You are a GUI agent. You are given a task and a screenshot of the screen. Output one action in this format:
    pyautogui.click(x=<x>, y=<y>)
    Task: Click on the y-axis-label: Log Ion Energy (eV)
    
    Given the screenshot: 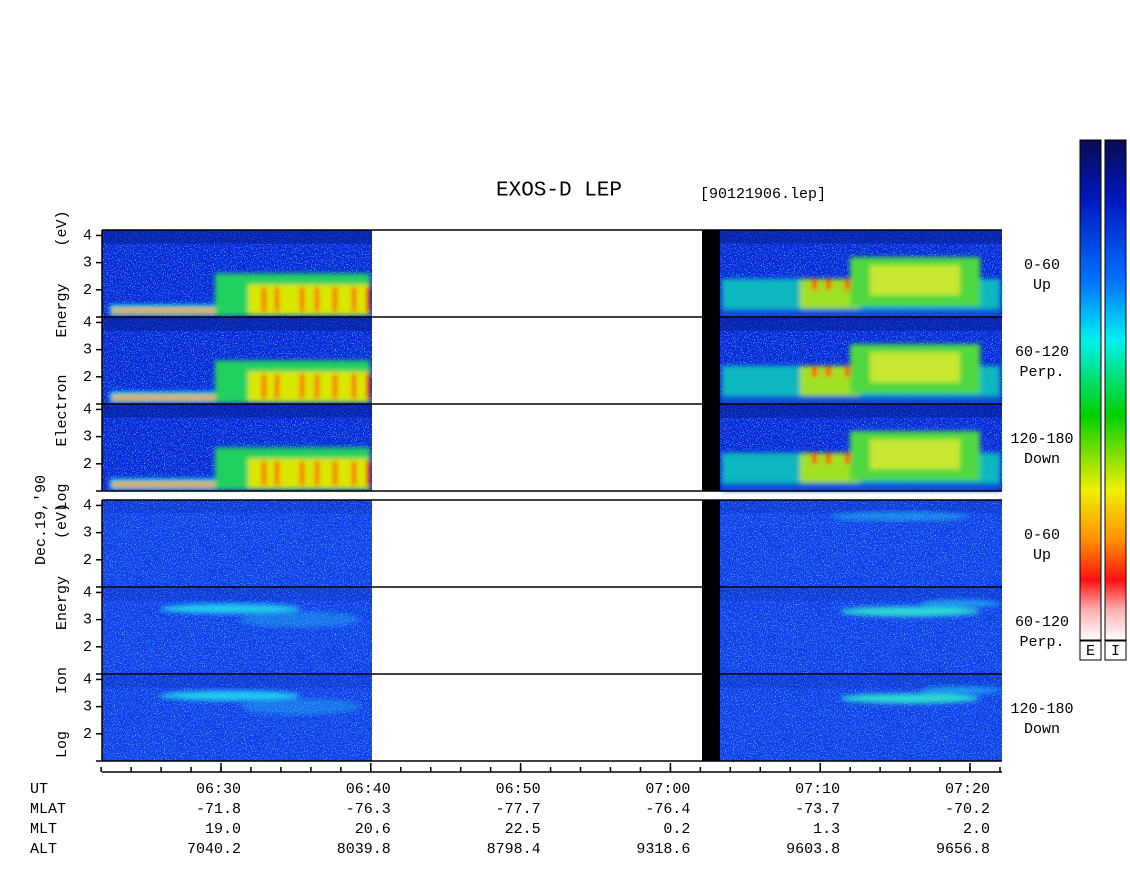 What is the action you would take?
    pyautogui.click(x=62, y=630)
    